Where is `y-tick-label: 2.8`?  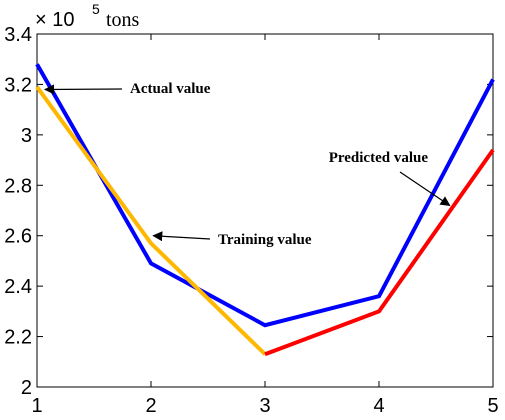 y-tick-label: 2.8 is located at coordinates (18, 186).